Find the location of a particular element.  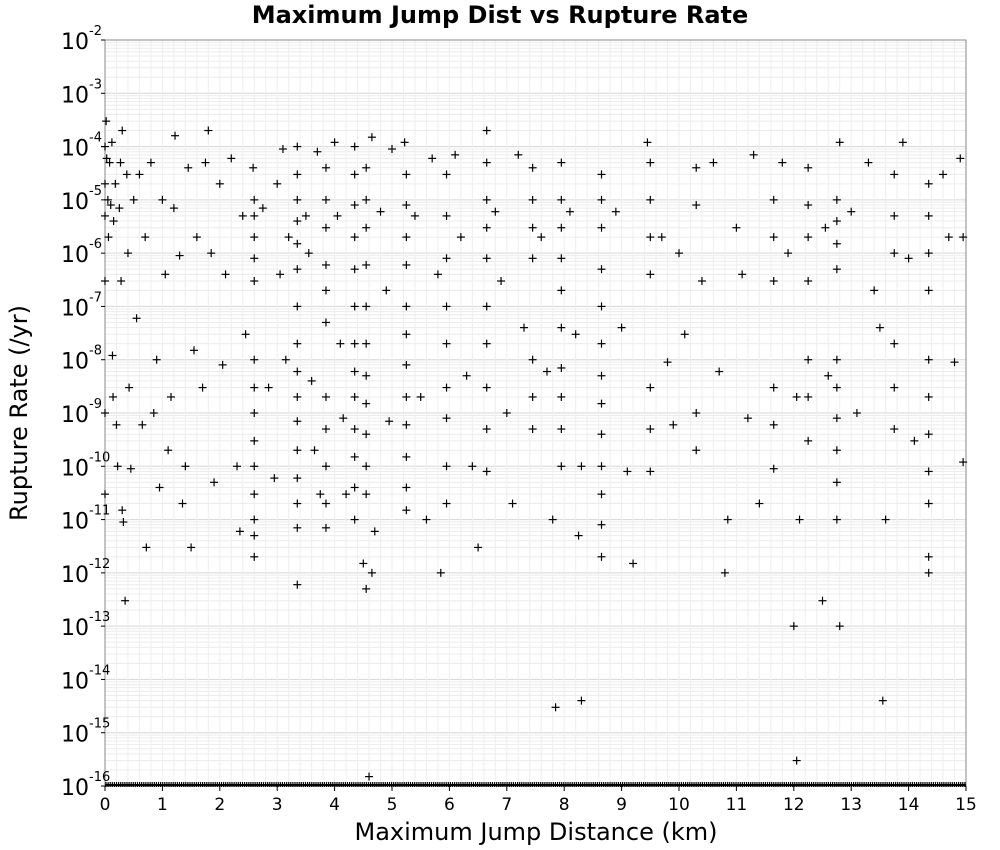

y-tick-exponent: -15 is located at coordinates (99, 724).